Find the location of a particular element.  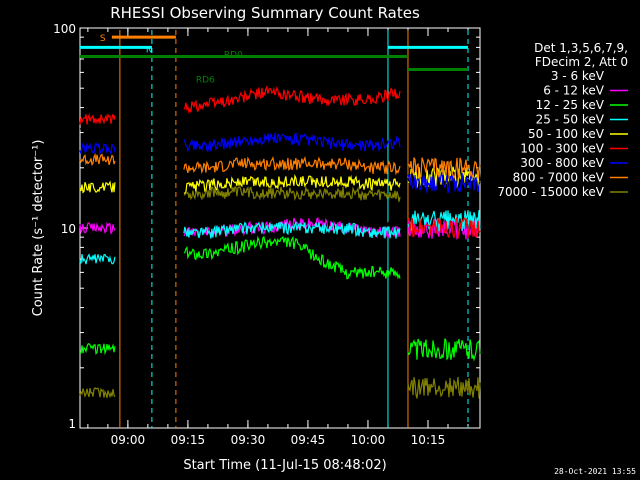

x-tick-label: 09:15 is located at coordinates (188, 440).